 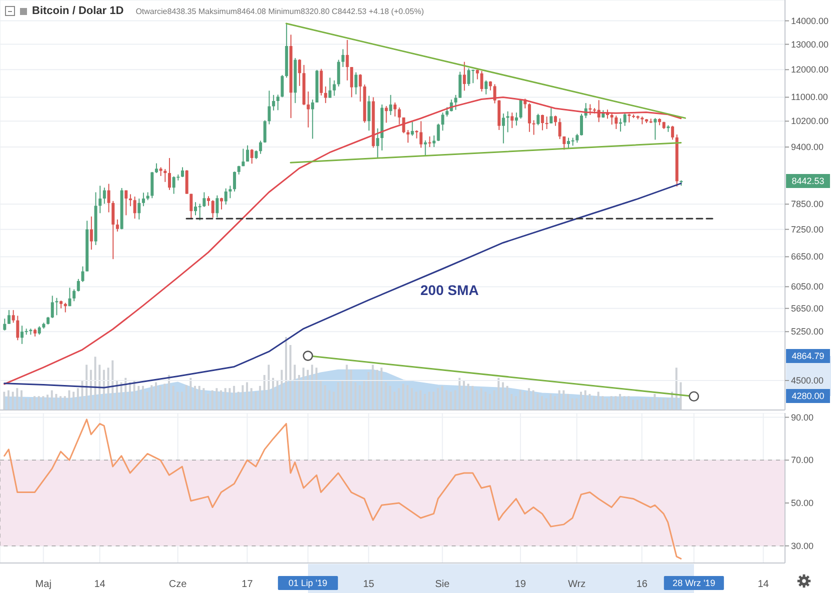 What do you see at coordinates (808, 355) in the screenshot?
I see `annotation: 4864.79` at bounding box center [808, 355].